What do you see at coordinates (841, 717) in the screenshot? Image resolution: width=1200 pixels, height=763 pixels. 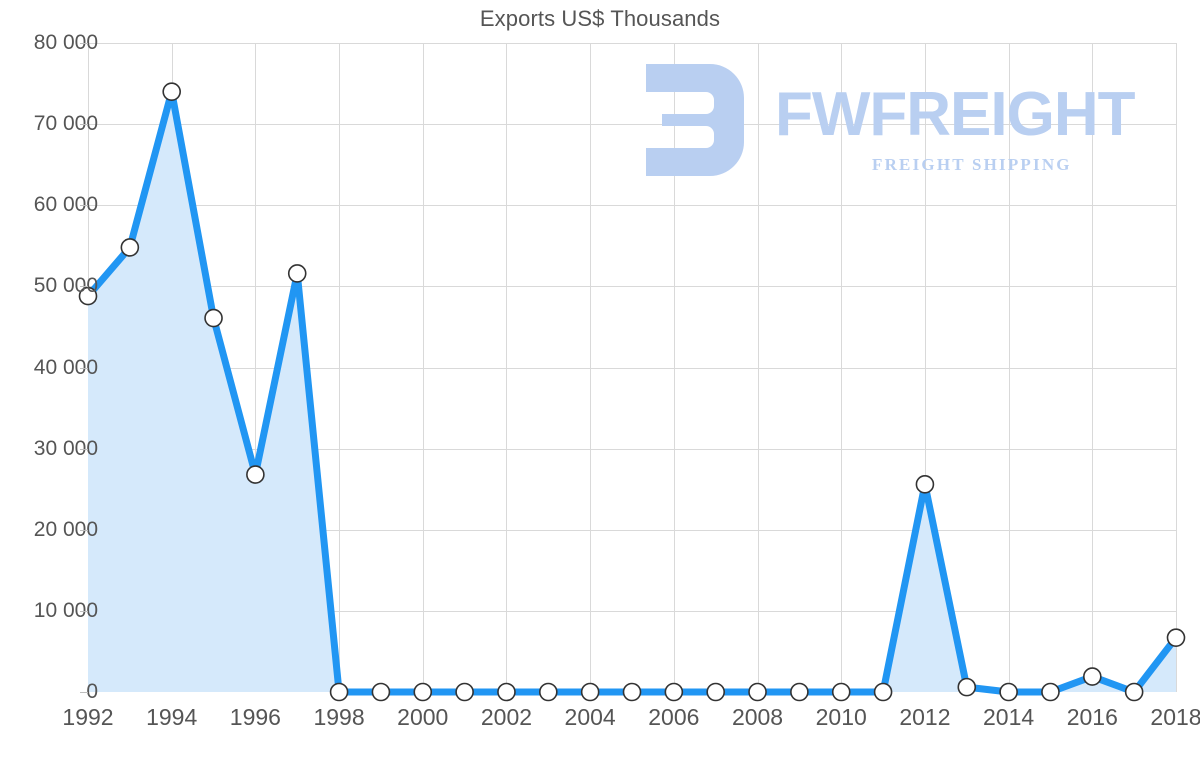 I see `x-axis-tick-label: 2010` at bounding box center [841, 717].